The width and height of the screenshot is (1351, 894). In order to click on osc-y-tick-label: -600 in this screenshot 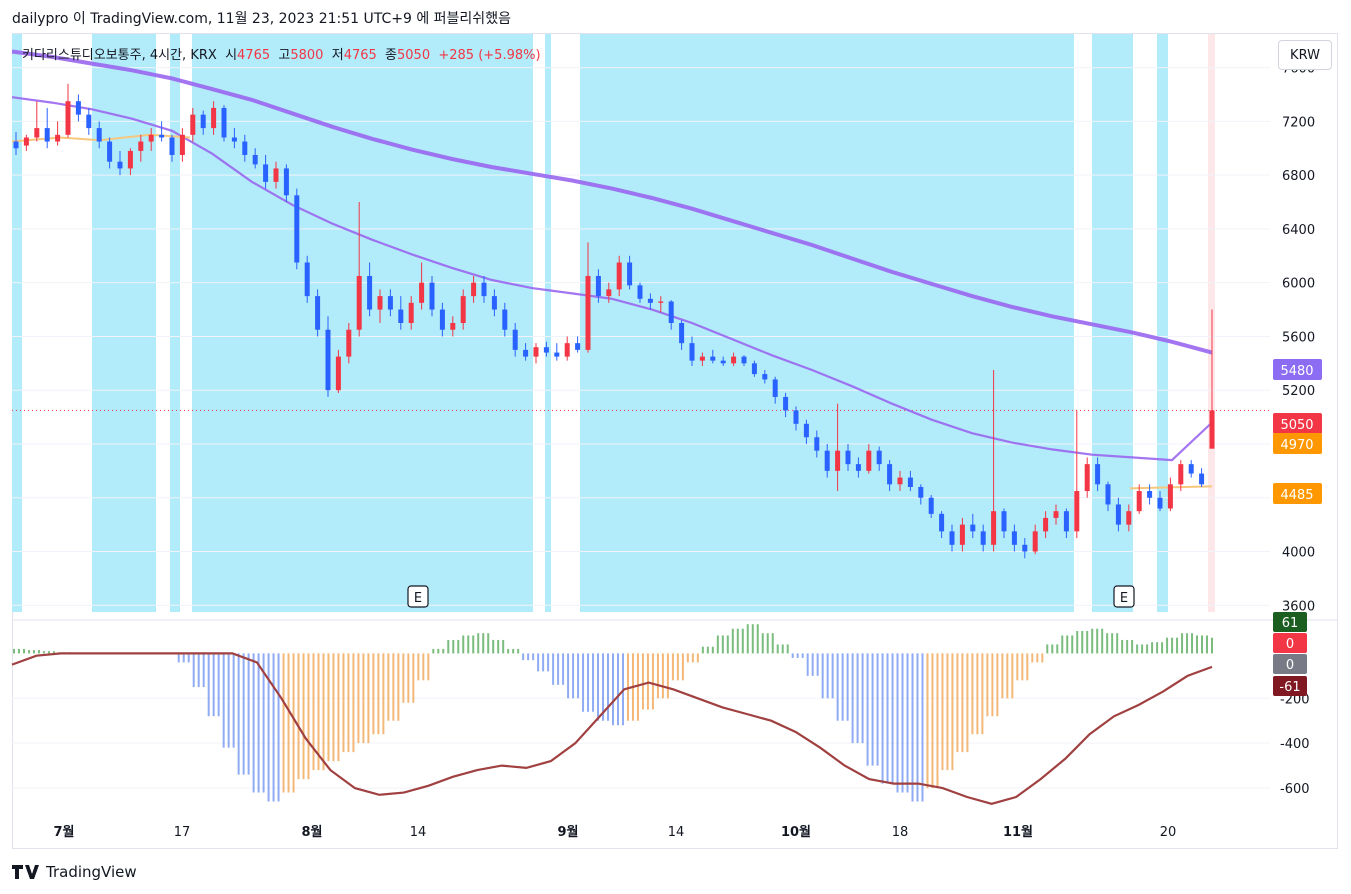, I will do `click(1295, 789)`.